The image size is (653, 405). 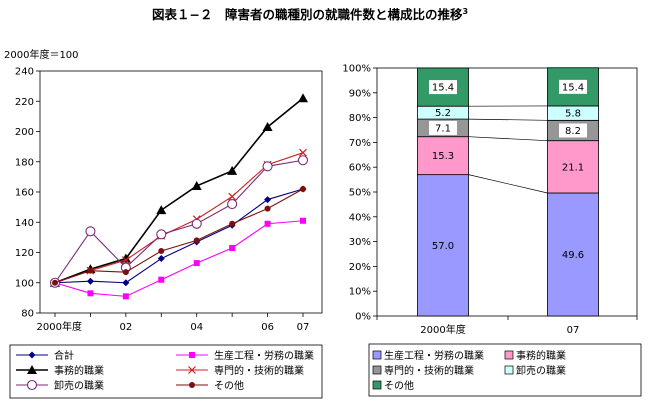 I want to click on y-tick-label: 180, so click(x=24, y=162).